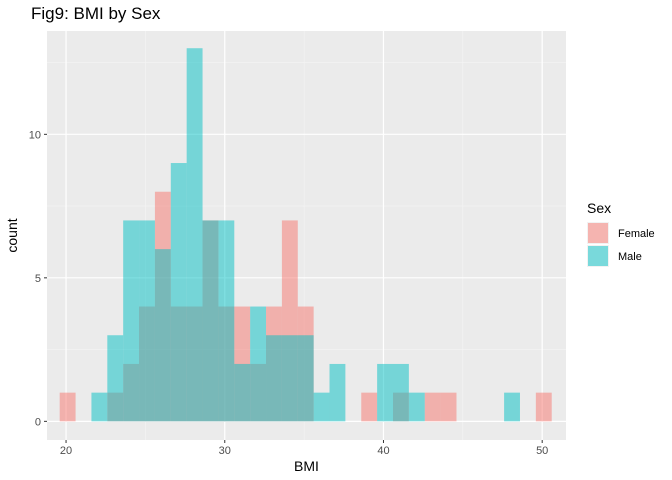  Describe the element at coordinates (38, 422) in the screenshot. I see `y-tick-label: 0` at that location.